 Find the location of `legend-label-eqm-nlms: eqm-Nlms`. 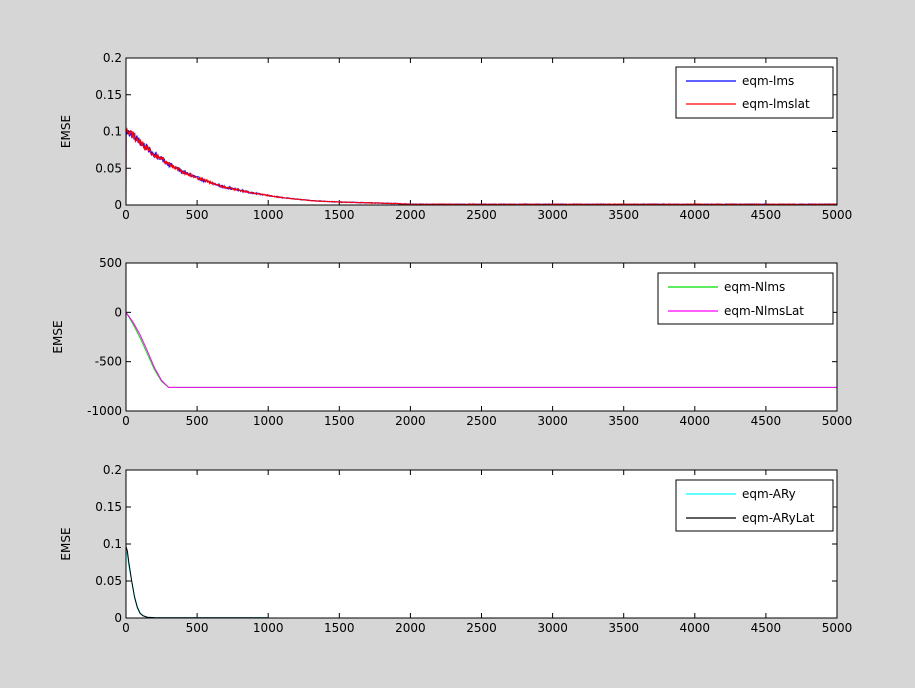

legend-label-eqm-nlms: eqm-Nlms is located at coordinates (754, 287).